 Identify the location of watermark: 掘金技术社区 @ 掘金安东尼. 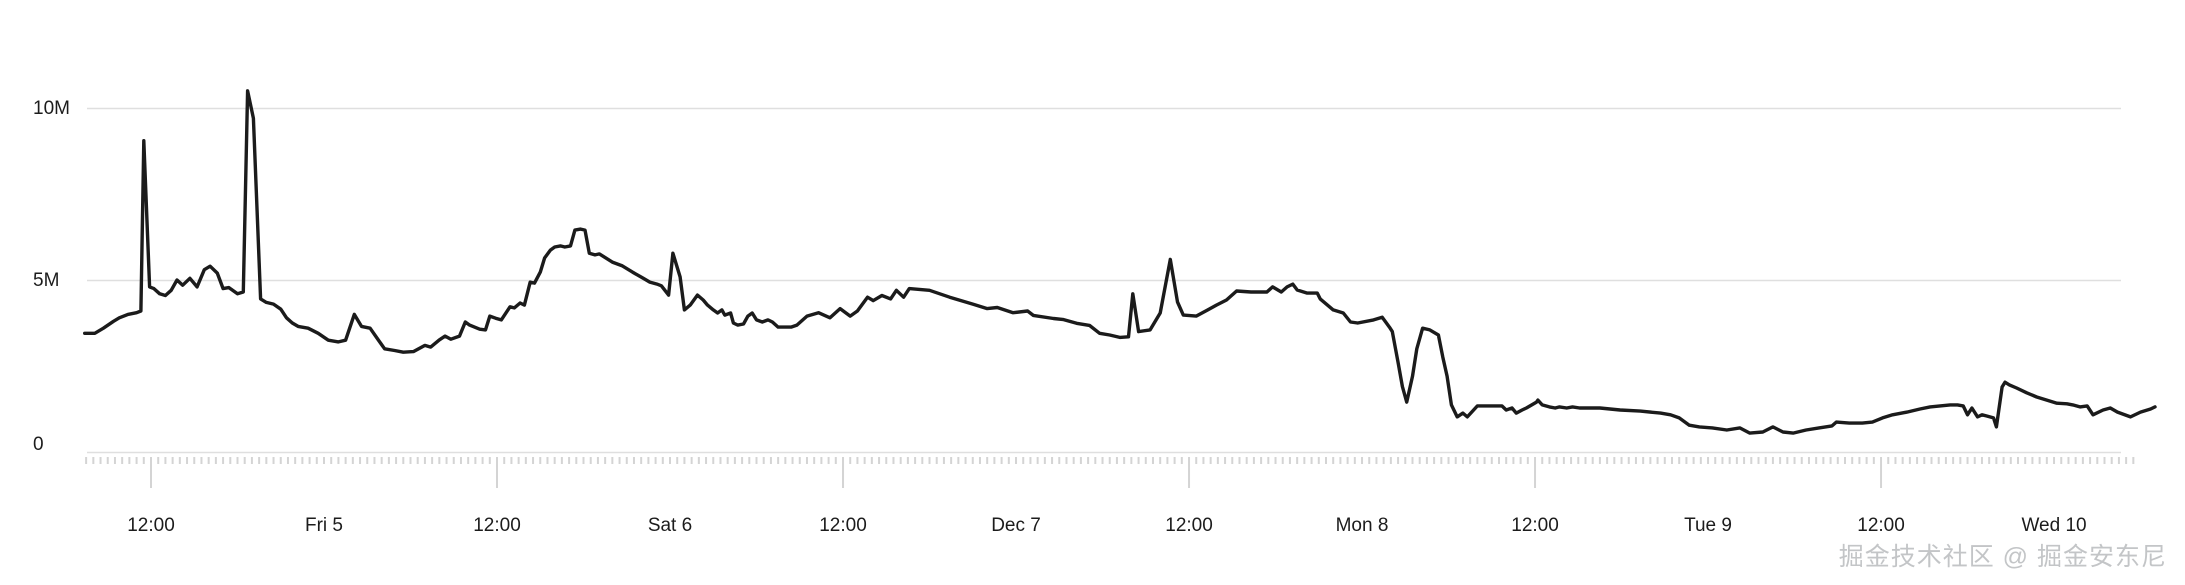
(2002, 557).